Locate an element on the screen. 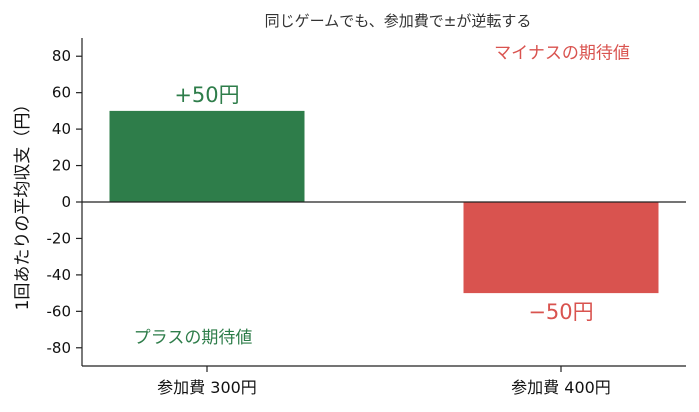 The image size is (699, 412). x-tick-label: 参加費 300円 is located at coordinates (207, 387).